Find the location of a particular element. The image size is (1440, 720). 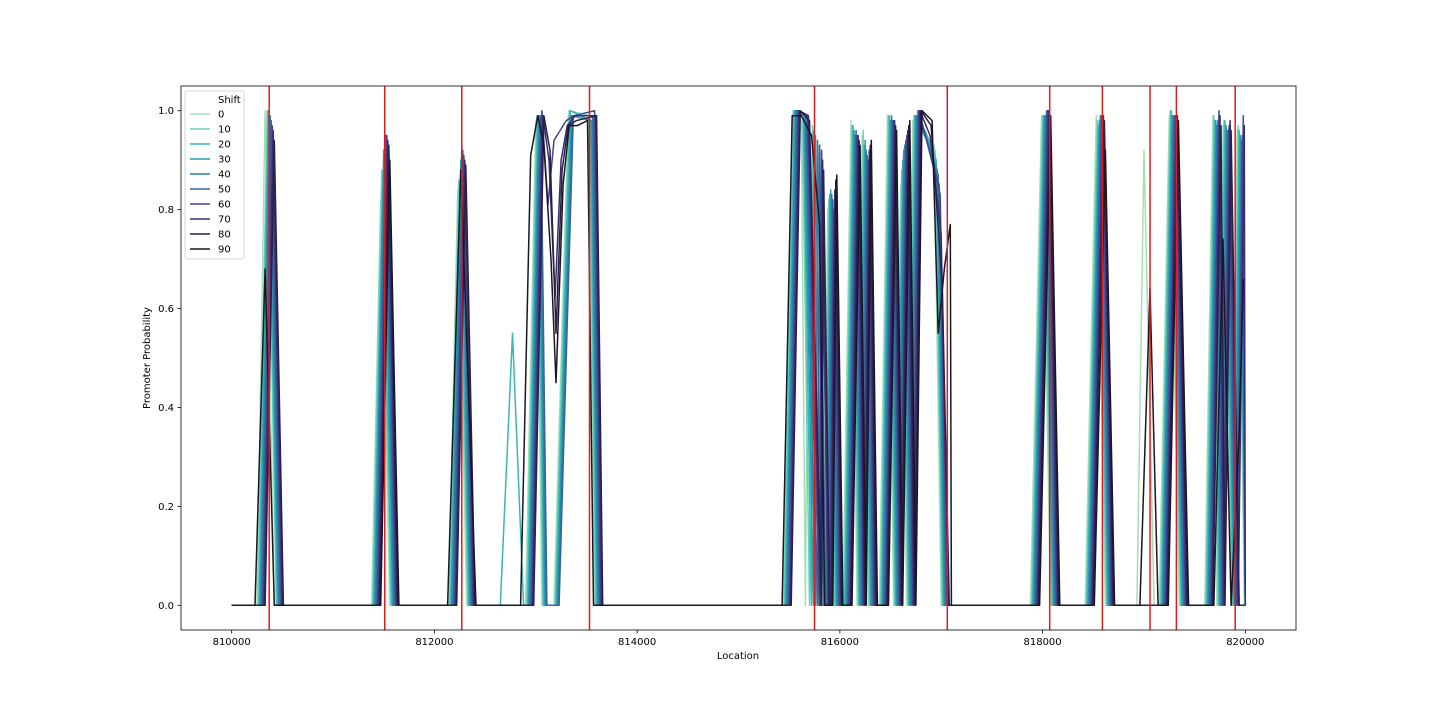

y-tick-label: 0.4 is located at coordinates (166, 408).